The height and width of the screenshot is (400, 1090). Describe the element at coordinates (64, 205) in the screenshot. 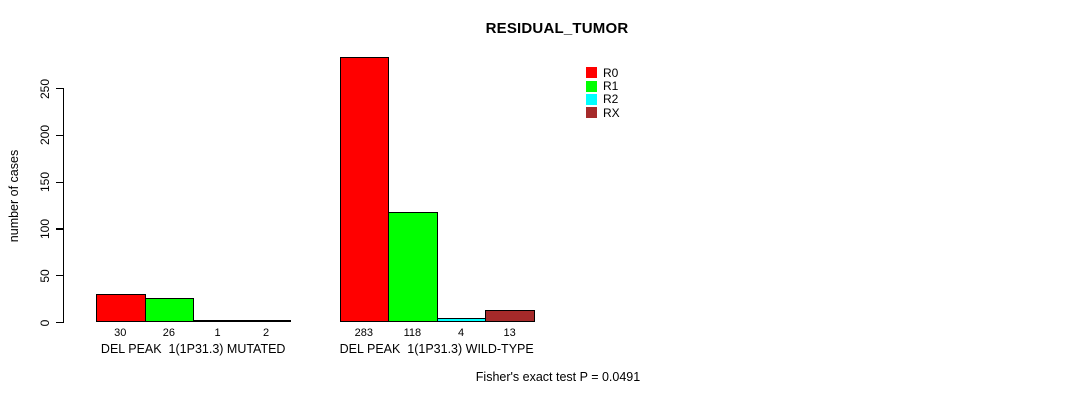

I see `y-axis-line` at that location.